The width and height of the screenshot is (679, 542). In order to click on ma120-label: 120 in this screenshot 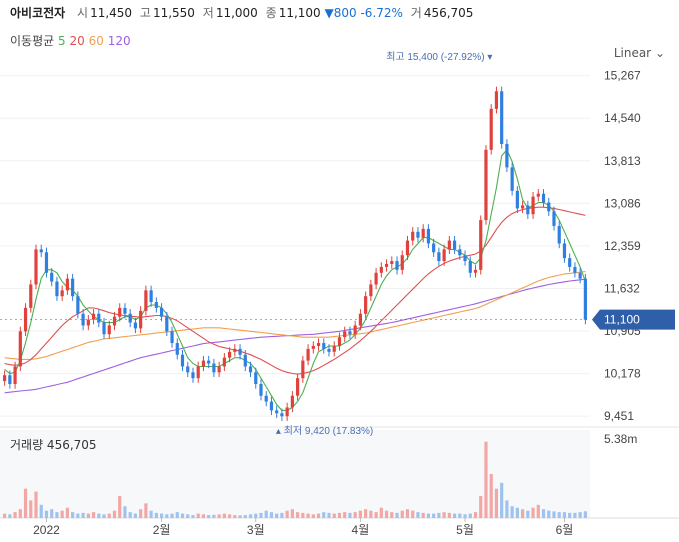, I will do `click(119, 41)`.